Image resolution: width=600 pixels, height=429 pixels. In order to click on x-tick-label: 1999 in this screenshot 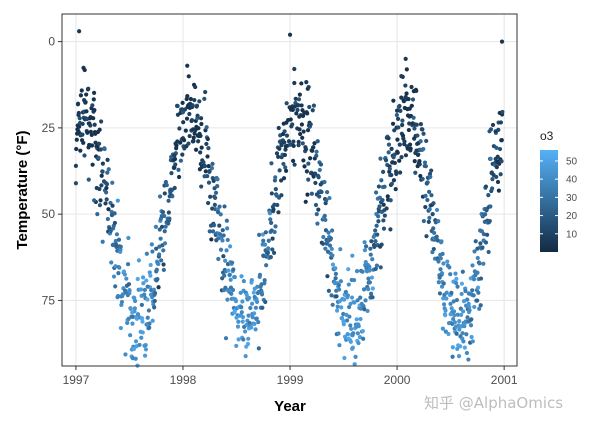, I will do `click(290, 380)`.